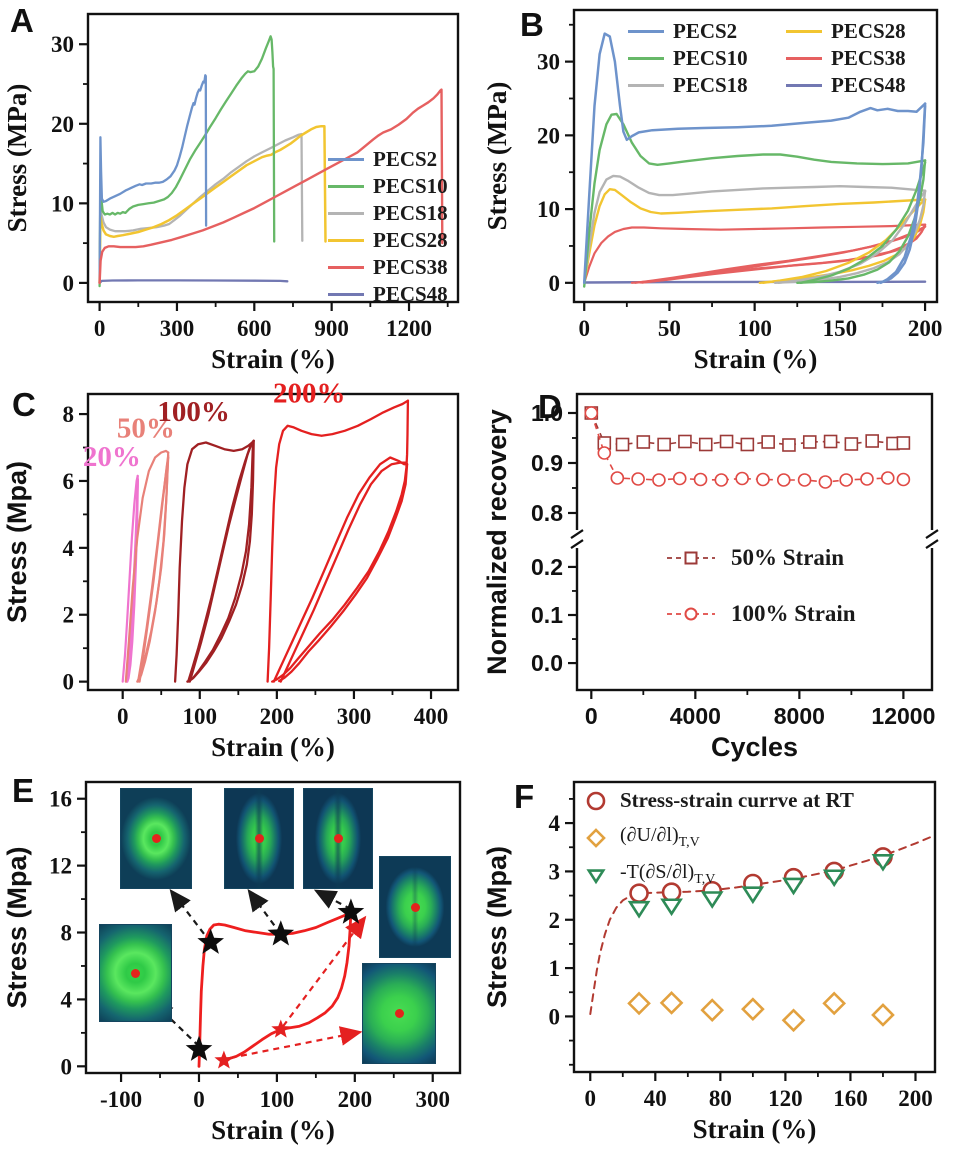  Describe the element at coordinates (695, 716) in the screenshot. I see `x-tick-label: 4000` at that location.